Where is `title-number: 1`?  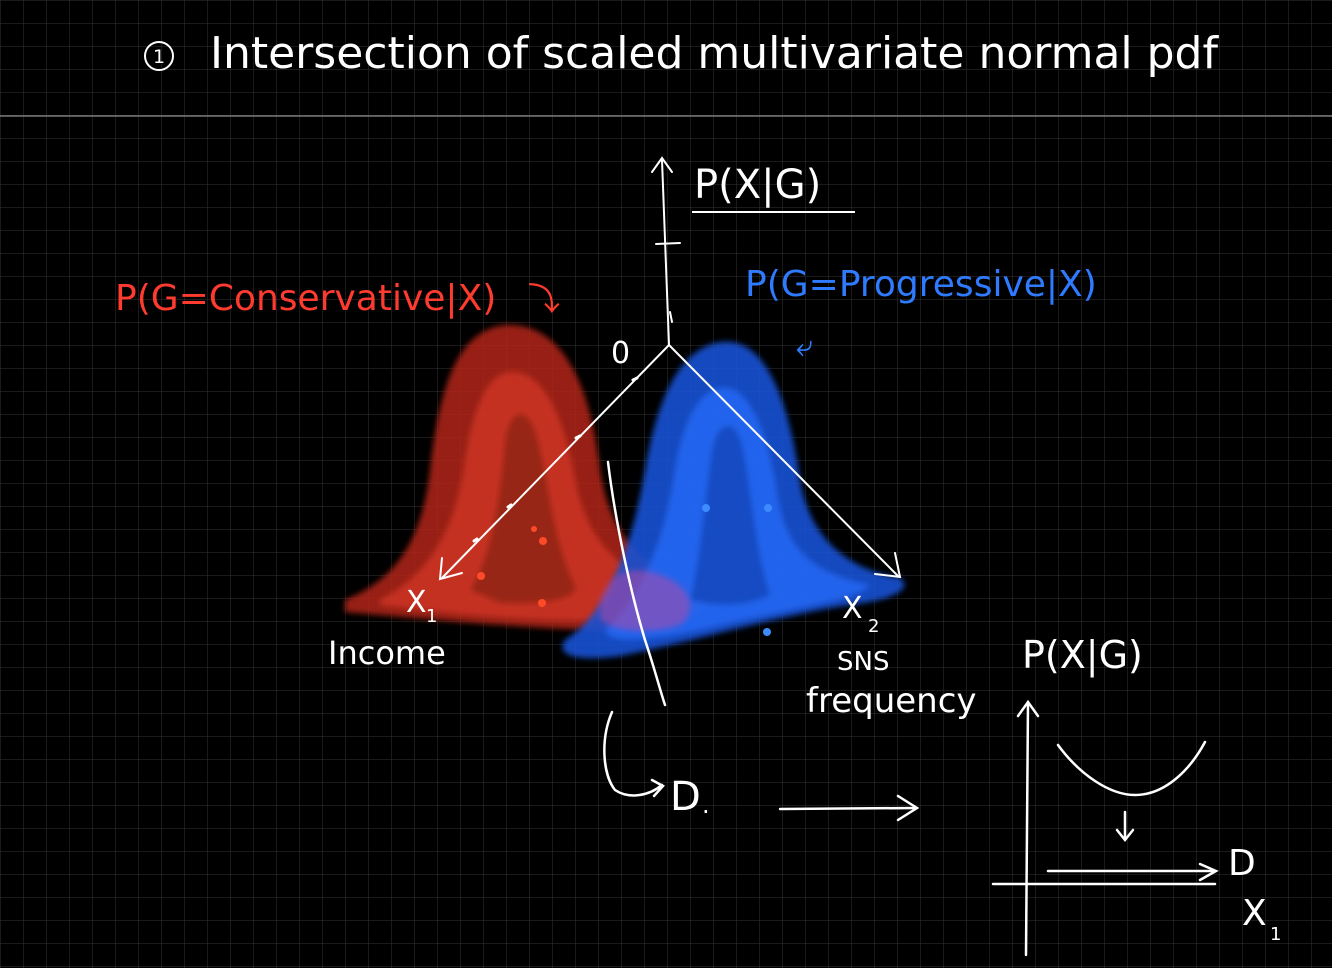 title-number: 1 is located at coordinates (159, 57).